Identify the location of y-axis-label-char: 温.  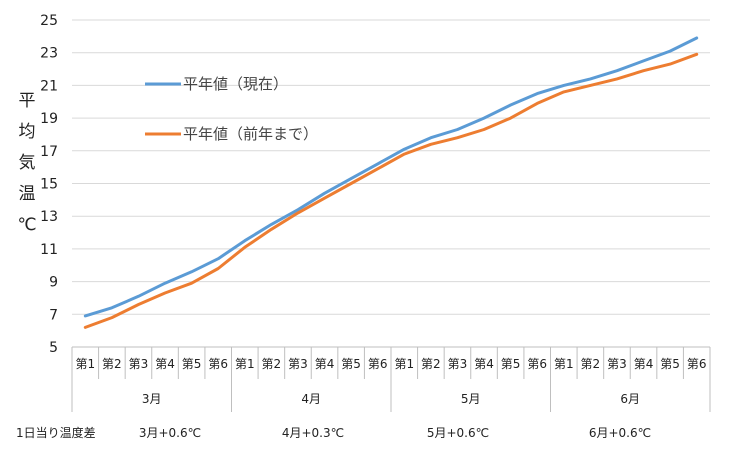
(27, 194).